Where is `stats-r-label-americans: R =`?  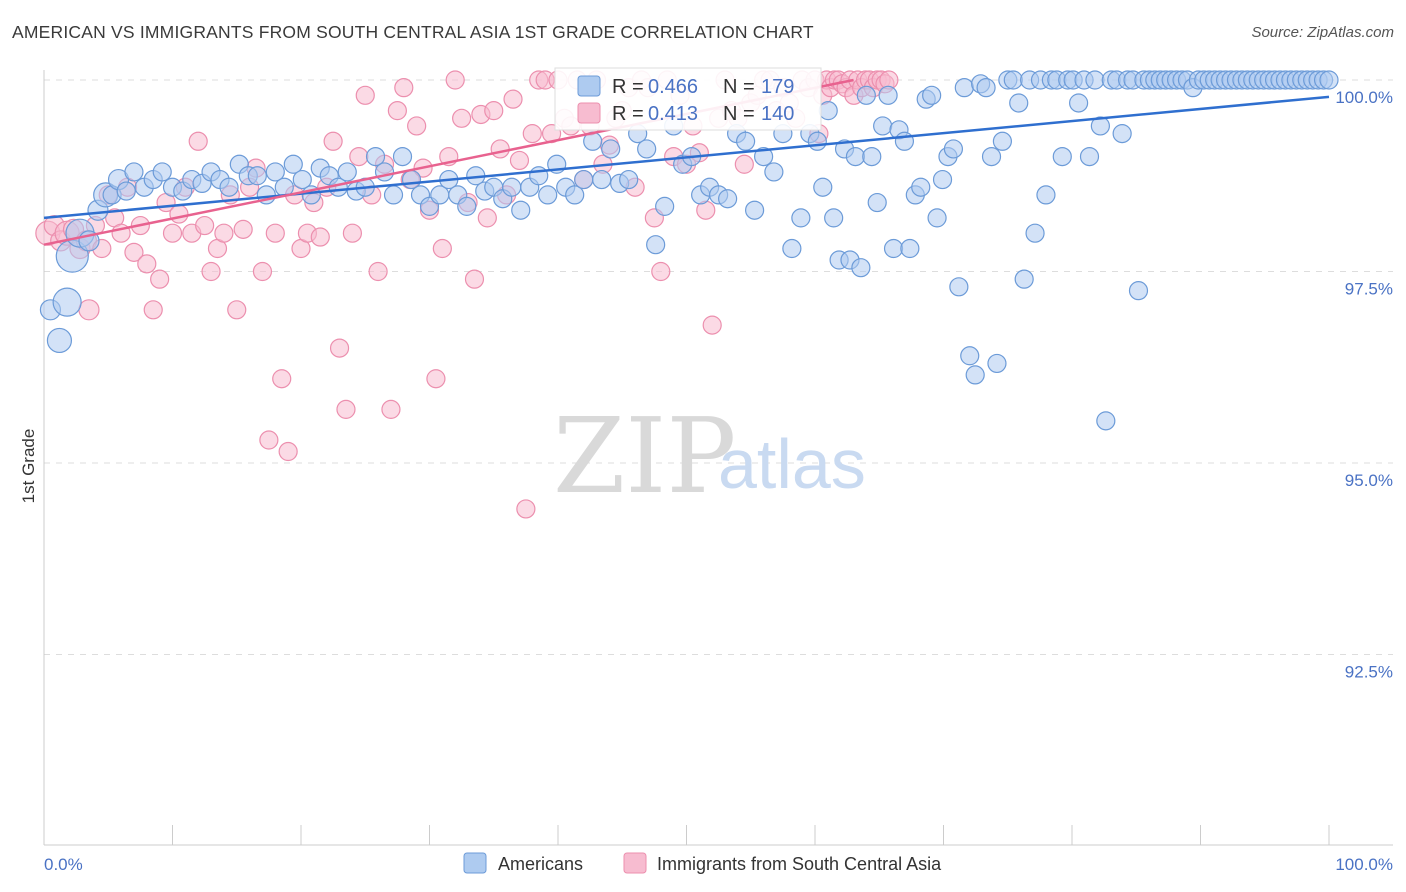 stats-r-label-americans: R = is located at coordinates (628, 87).